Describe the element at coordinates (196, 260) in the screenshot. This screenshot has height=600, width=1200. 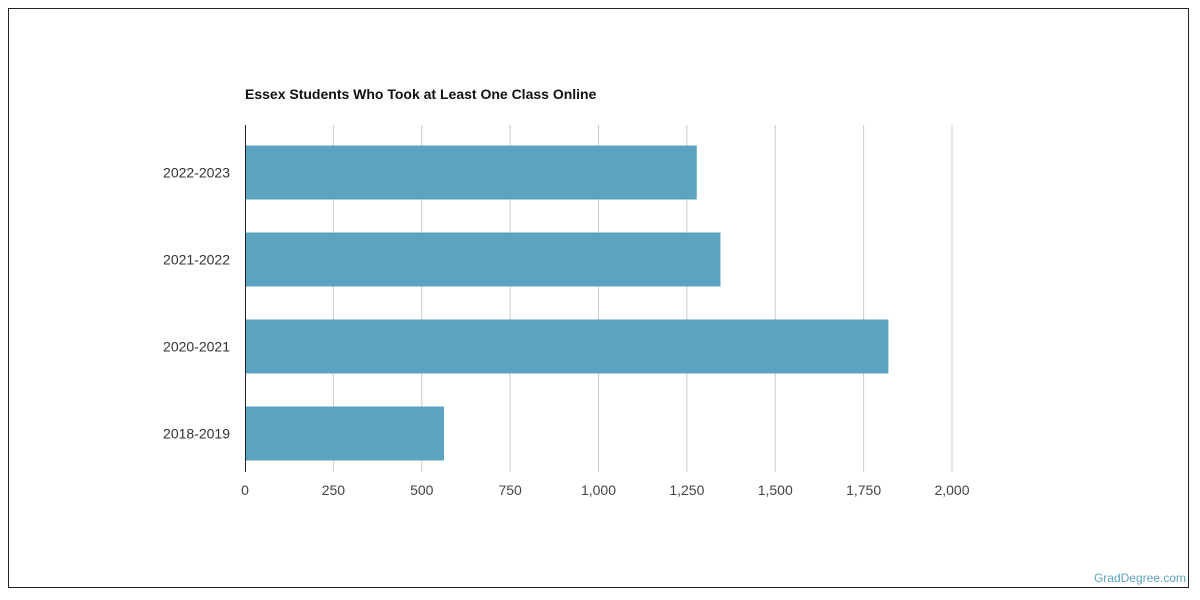
I see `category-label: 2021-2022` at that location.